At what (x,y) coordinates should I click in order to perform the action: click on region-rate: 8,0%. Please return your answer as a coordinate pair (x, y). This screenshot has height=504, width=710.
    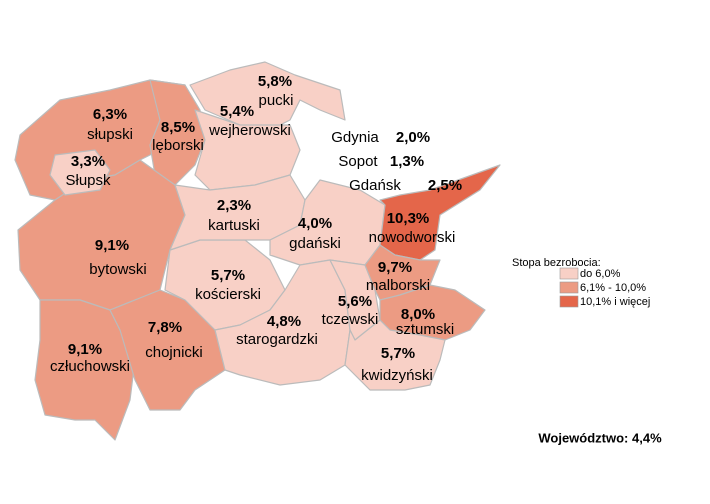
    Looking at the image, I should click on (418, 314).